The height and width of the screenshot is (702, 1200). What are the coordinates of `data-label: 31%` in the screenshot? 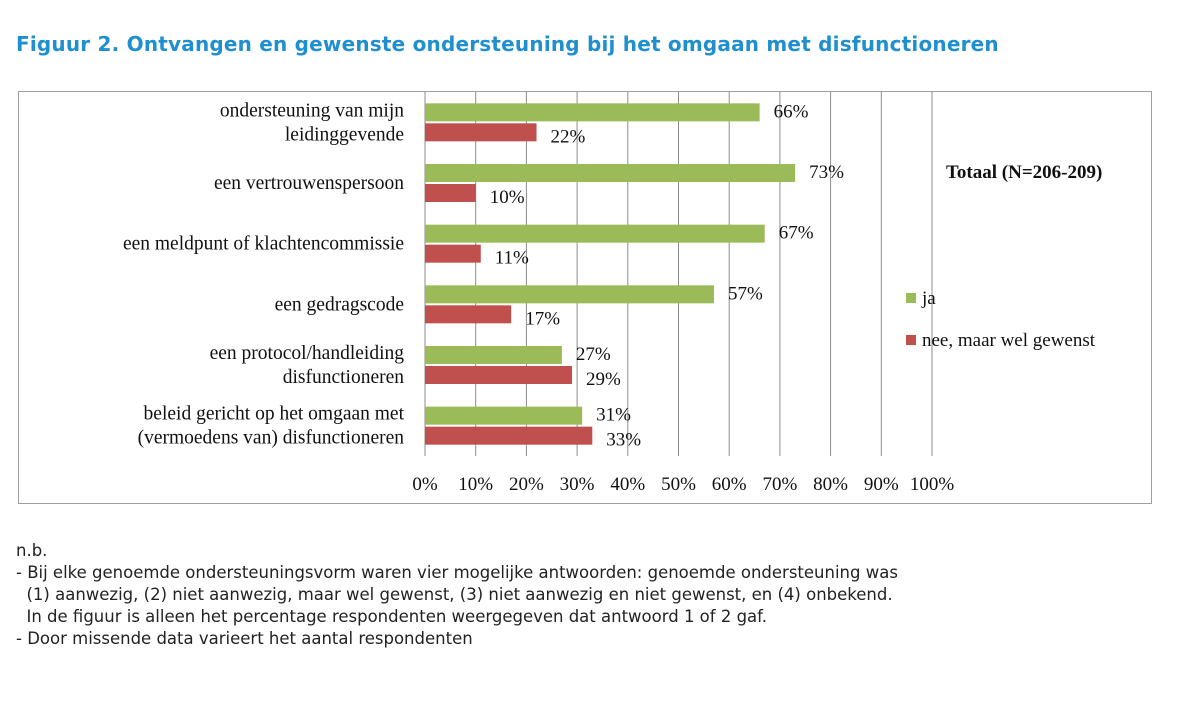 It's located at (613, 415).